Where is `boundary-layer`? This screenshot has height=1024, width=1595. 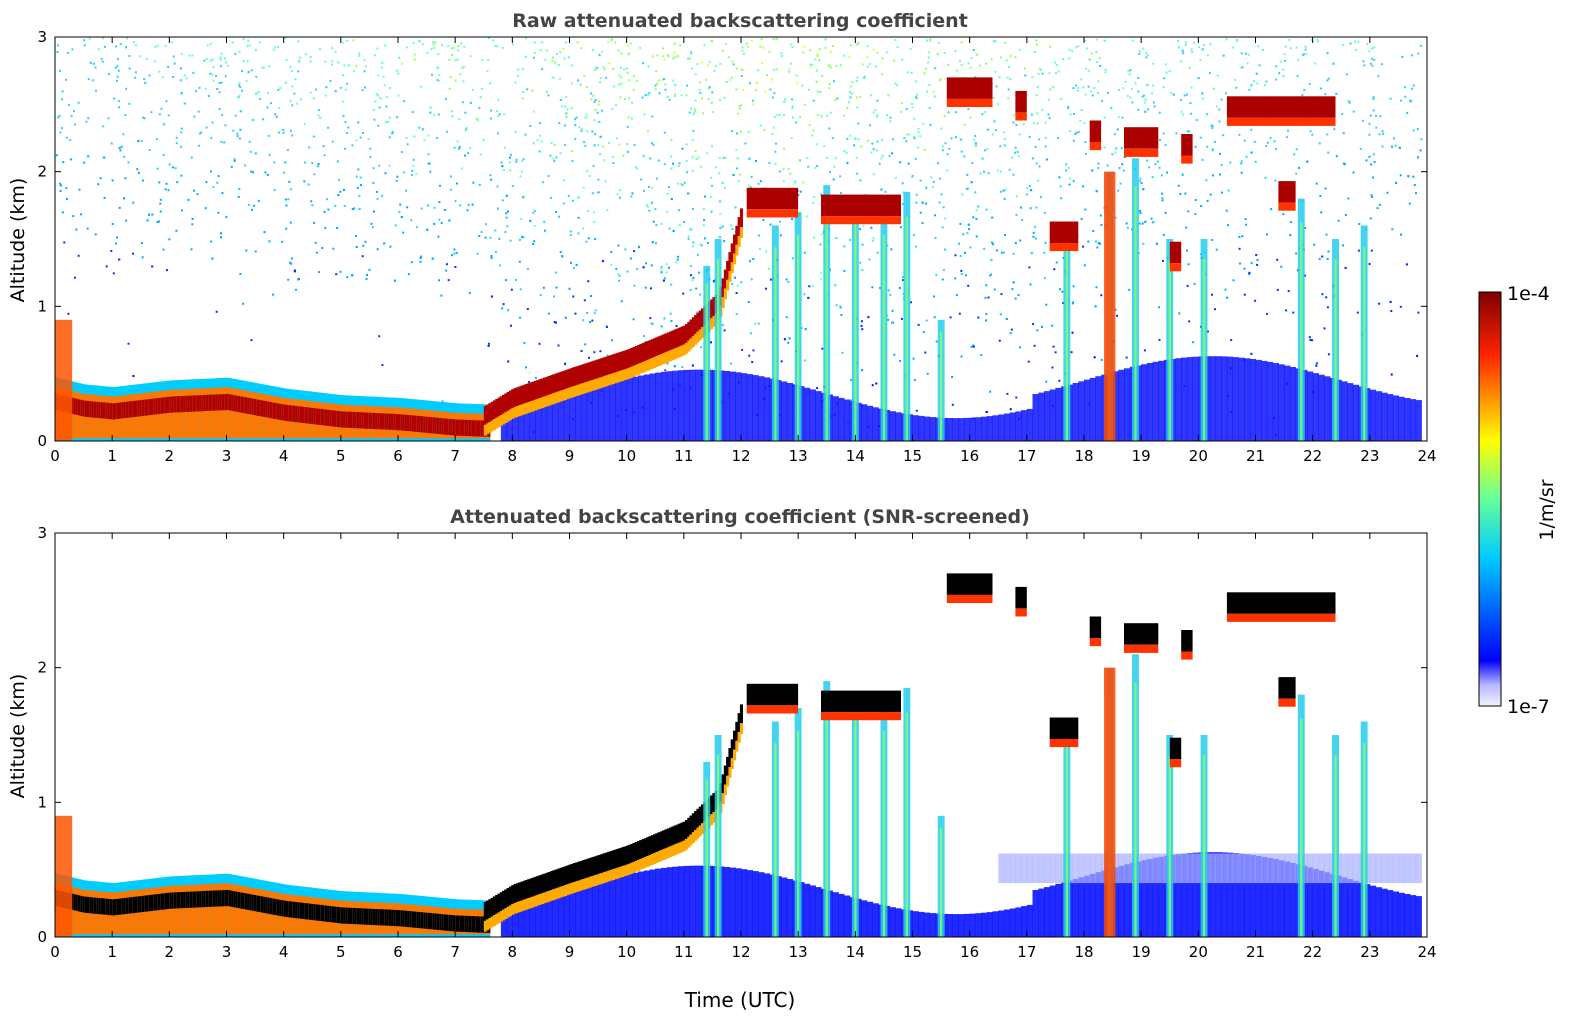
boundary-layer is located at coordinates (272, 876).